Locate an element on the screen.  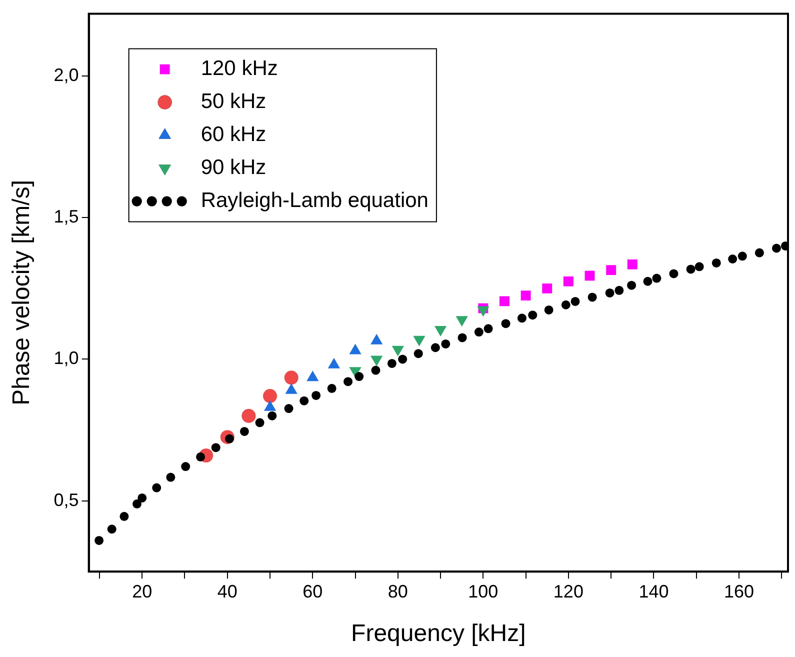
x-tick-label: 100 is located at coordinates (483, 591).